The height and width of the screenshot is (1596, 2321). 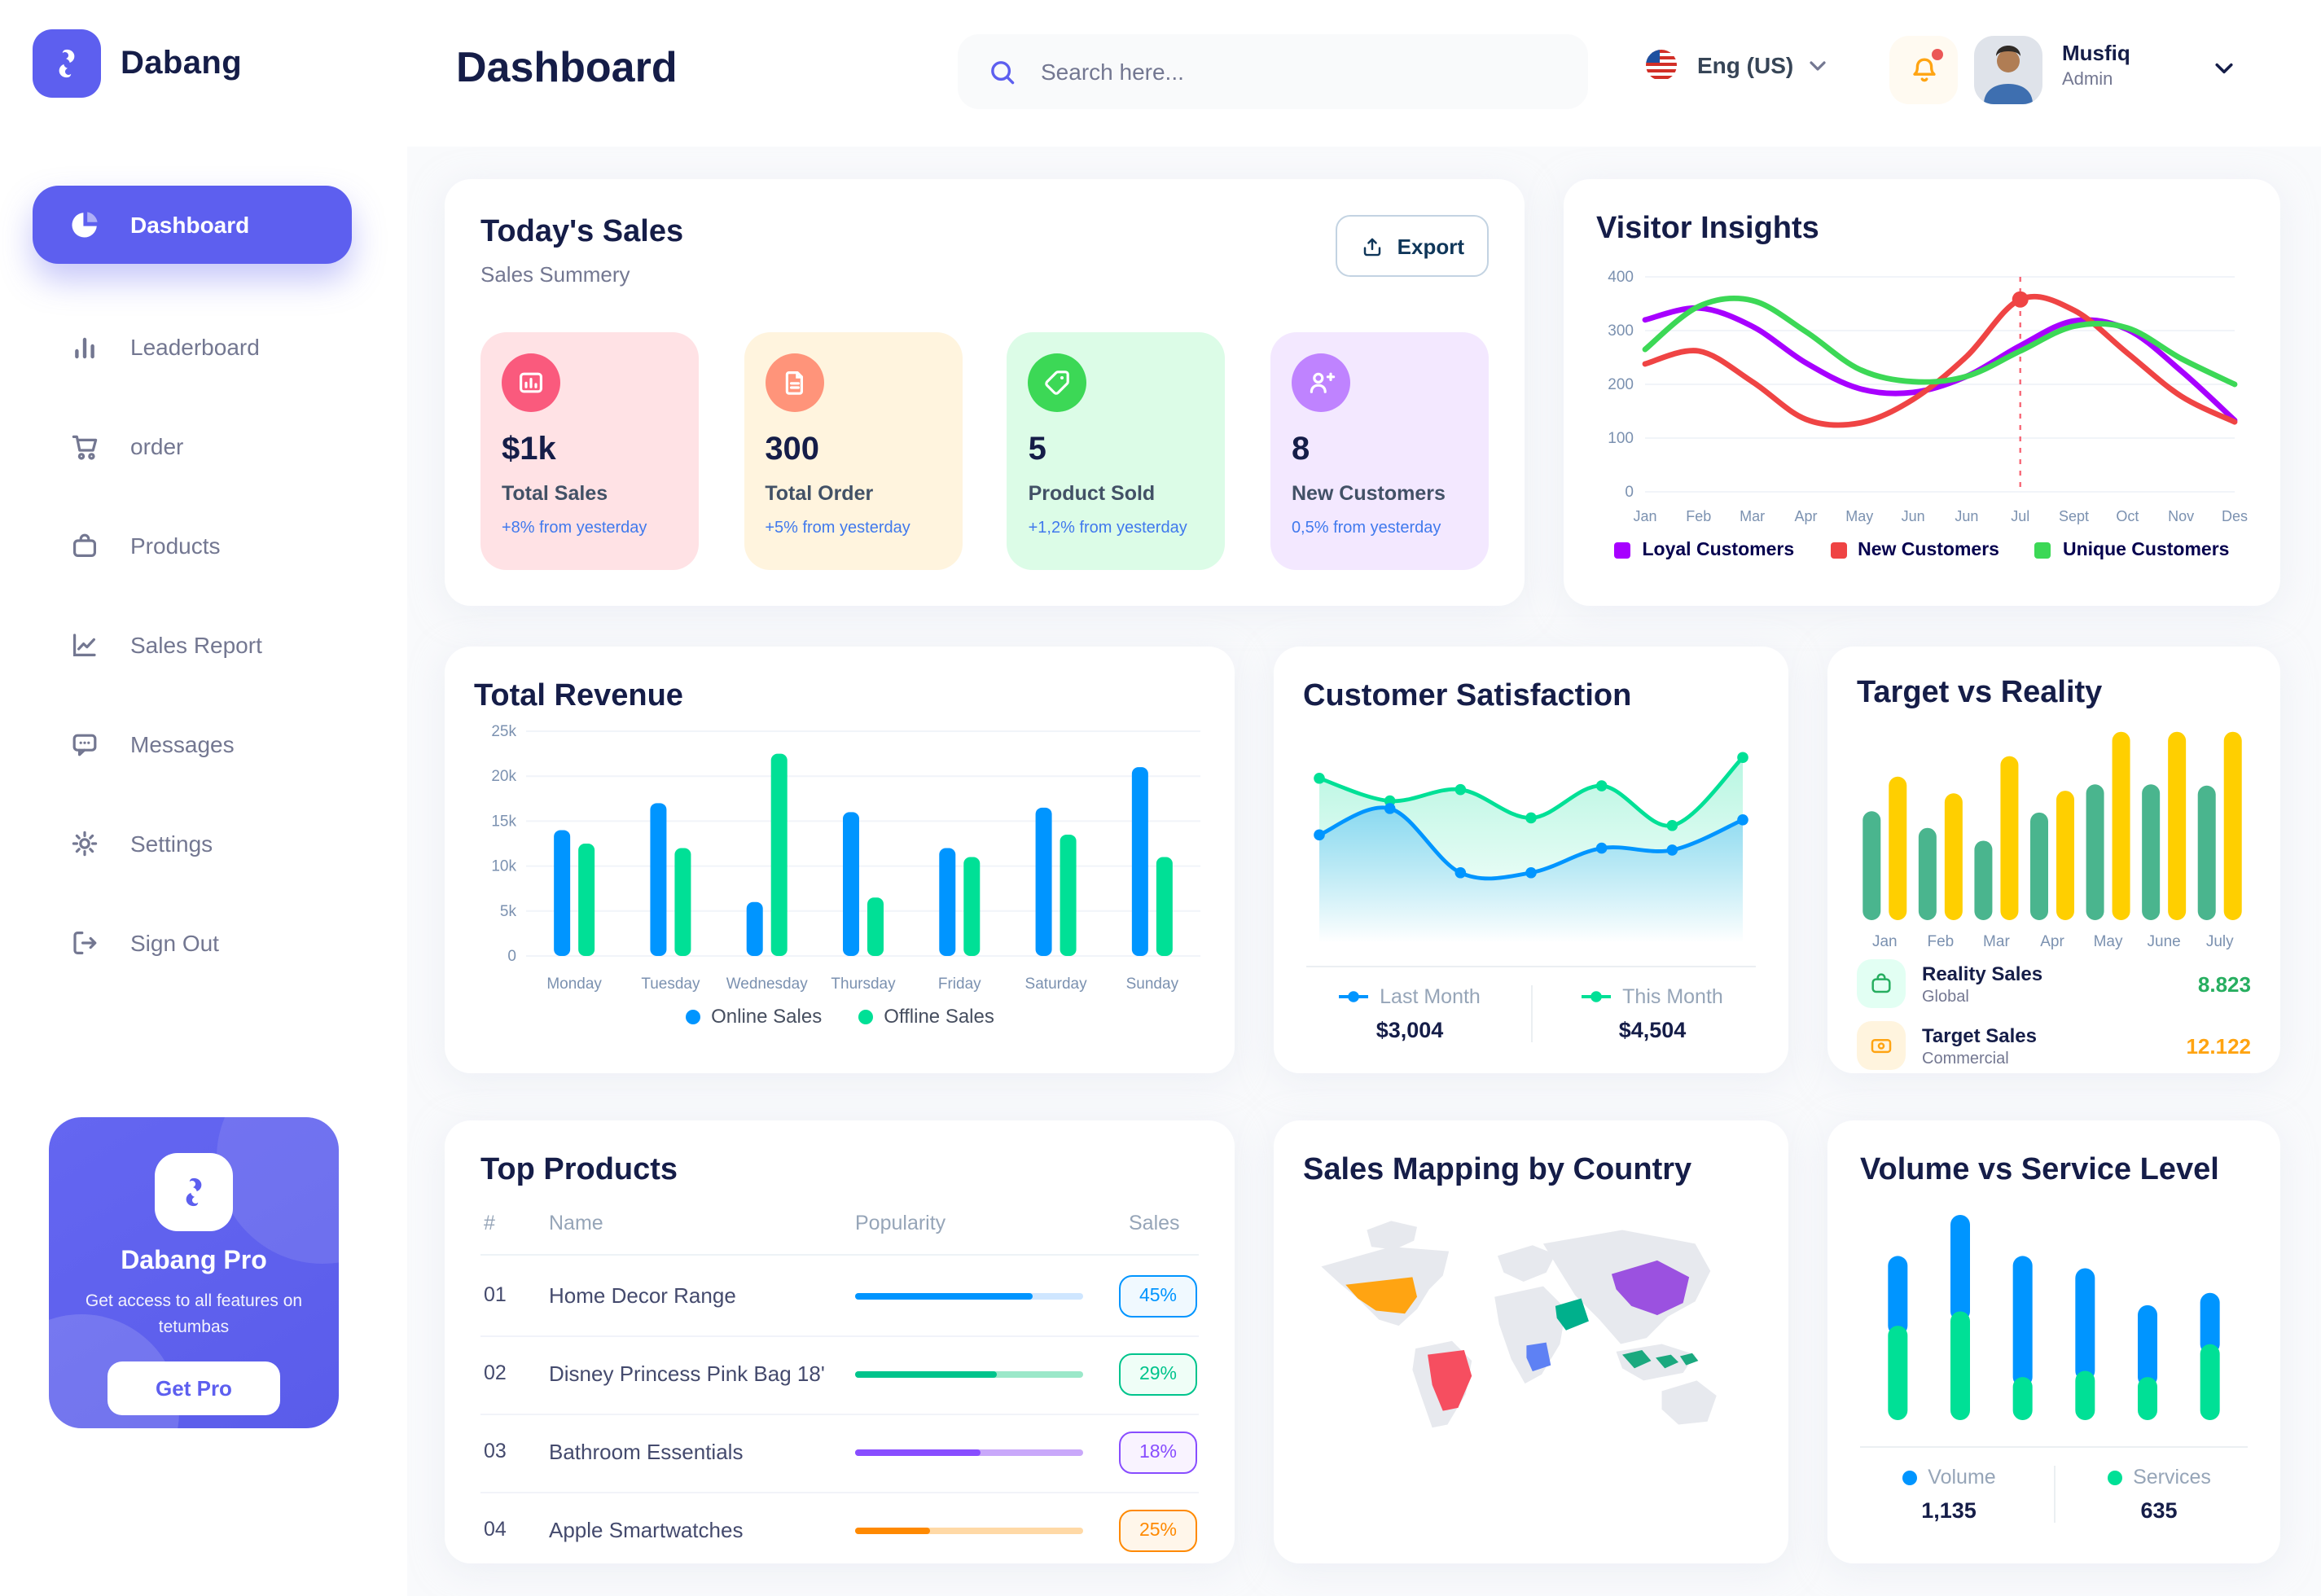 I want to click on sidebar-item-sales-report: Sales Report, so click(x=192, y=645).